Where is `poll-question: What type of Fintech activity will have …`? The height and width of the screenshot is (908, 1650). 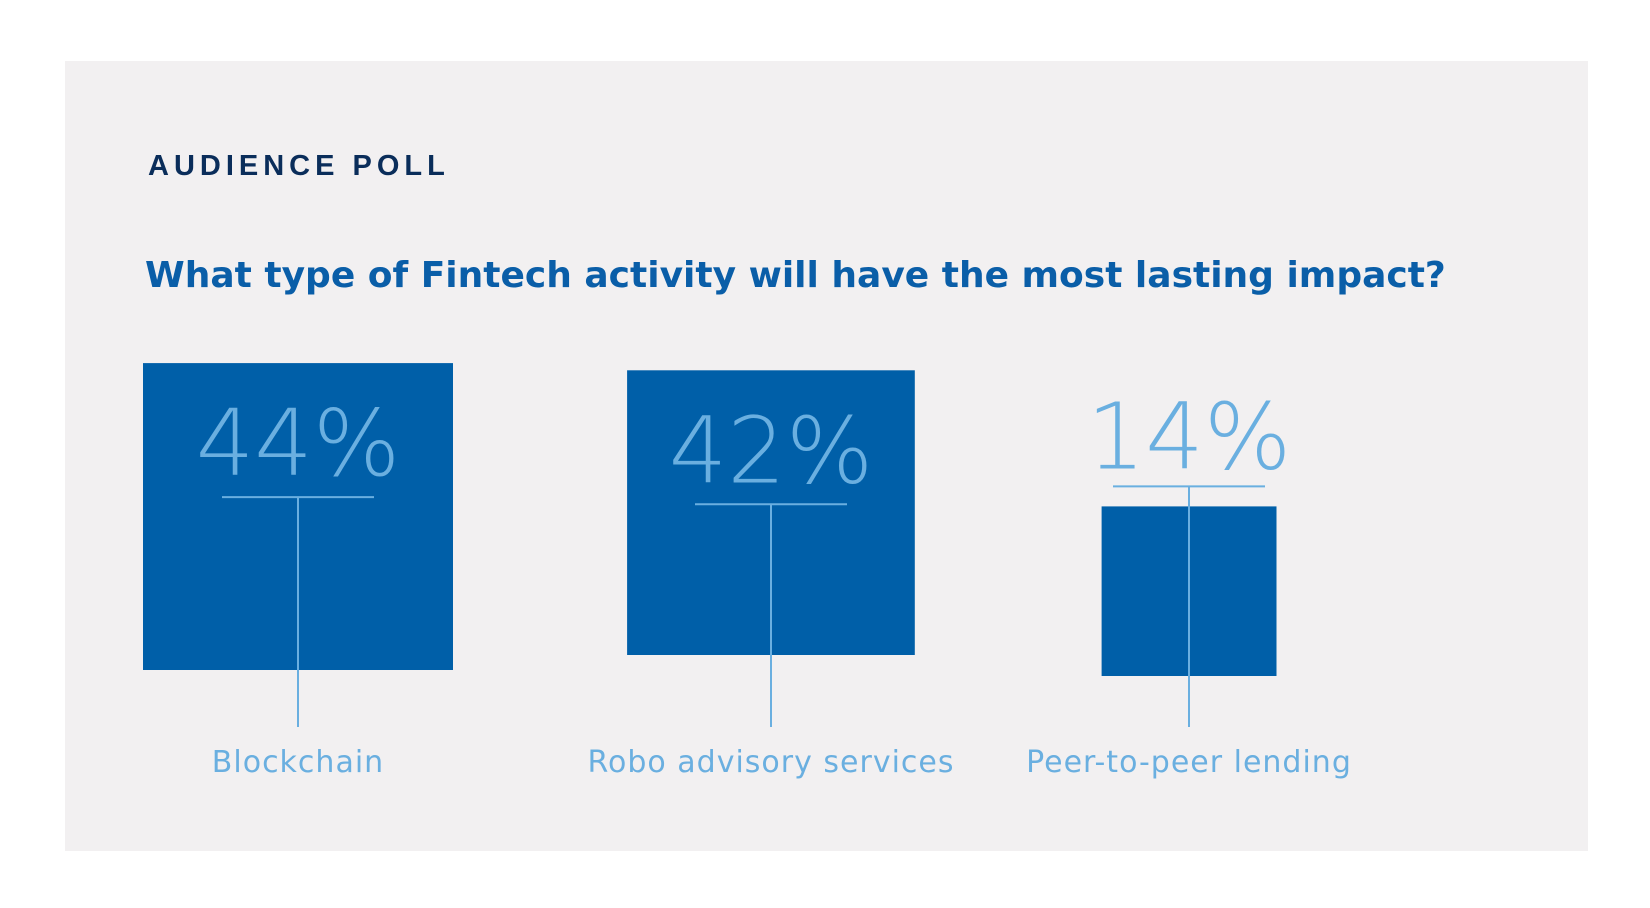
poll-question: What type of Fintech activity will have … is located at coordinates (795, 275).